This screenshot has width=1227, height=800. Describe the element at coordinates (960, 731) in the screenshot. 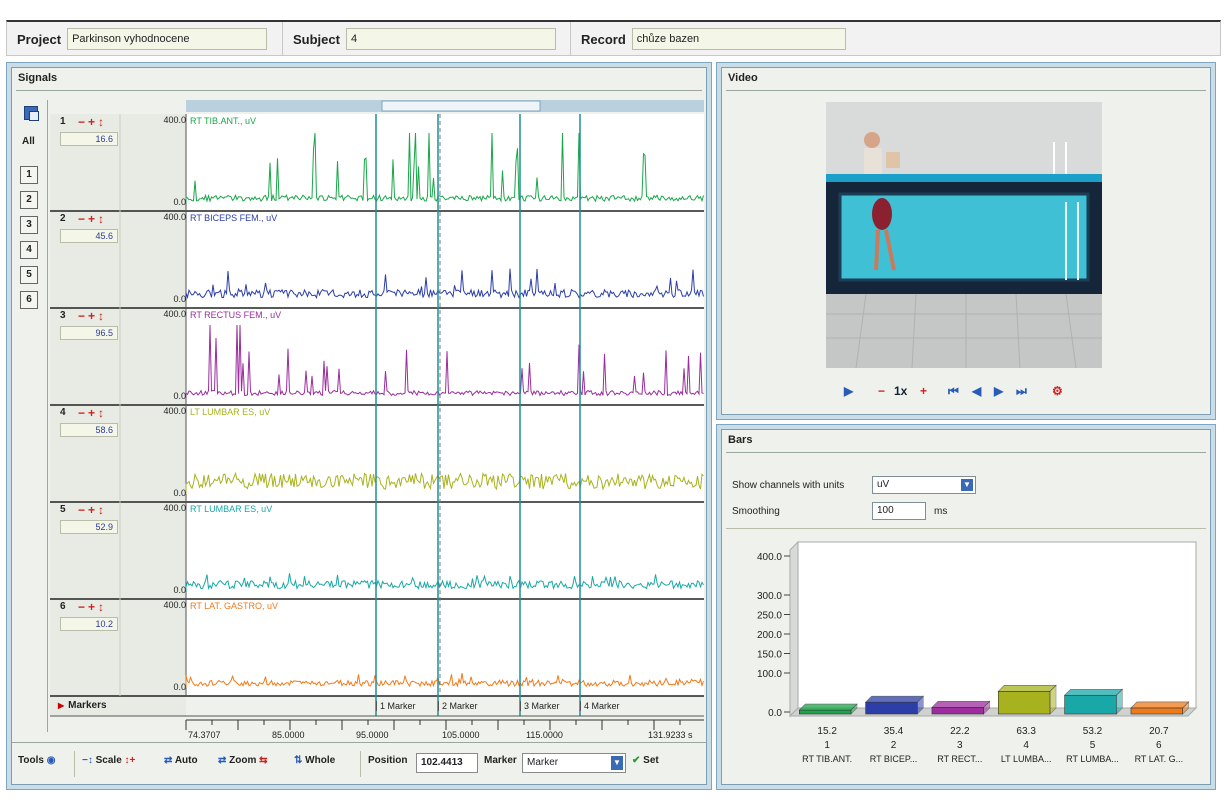

I see `bar-value-label: 22.2` at that location.